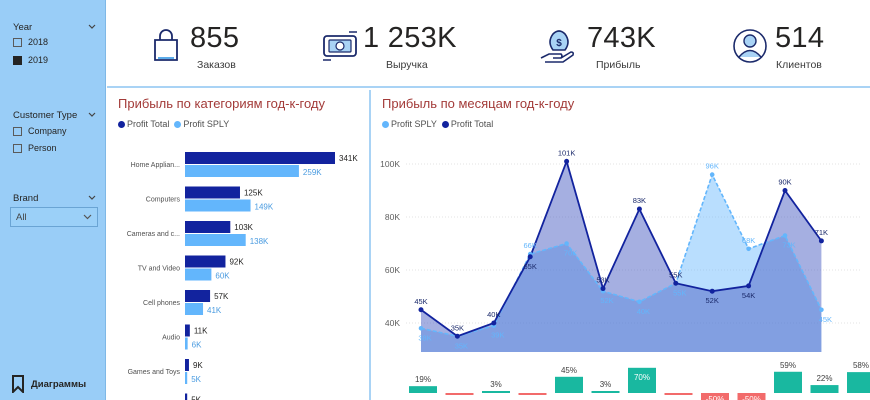 This screenshot has height=400, width=870. Describe the element at coordinates (236, 262) in the screenshot. I see `bar-label-profit-total: 92K` at that location.